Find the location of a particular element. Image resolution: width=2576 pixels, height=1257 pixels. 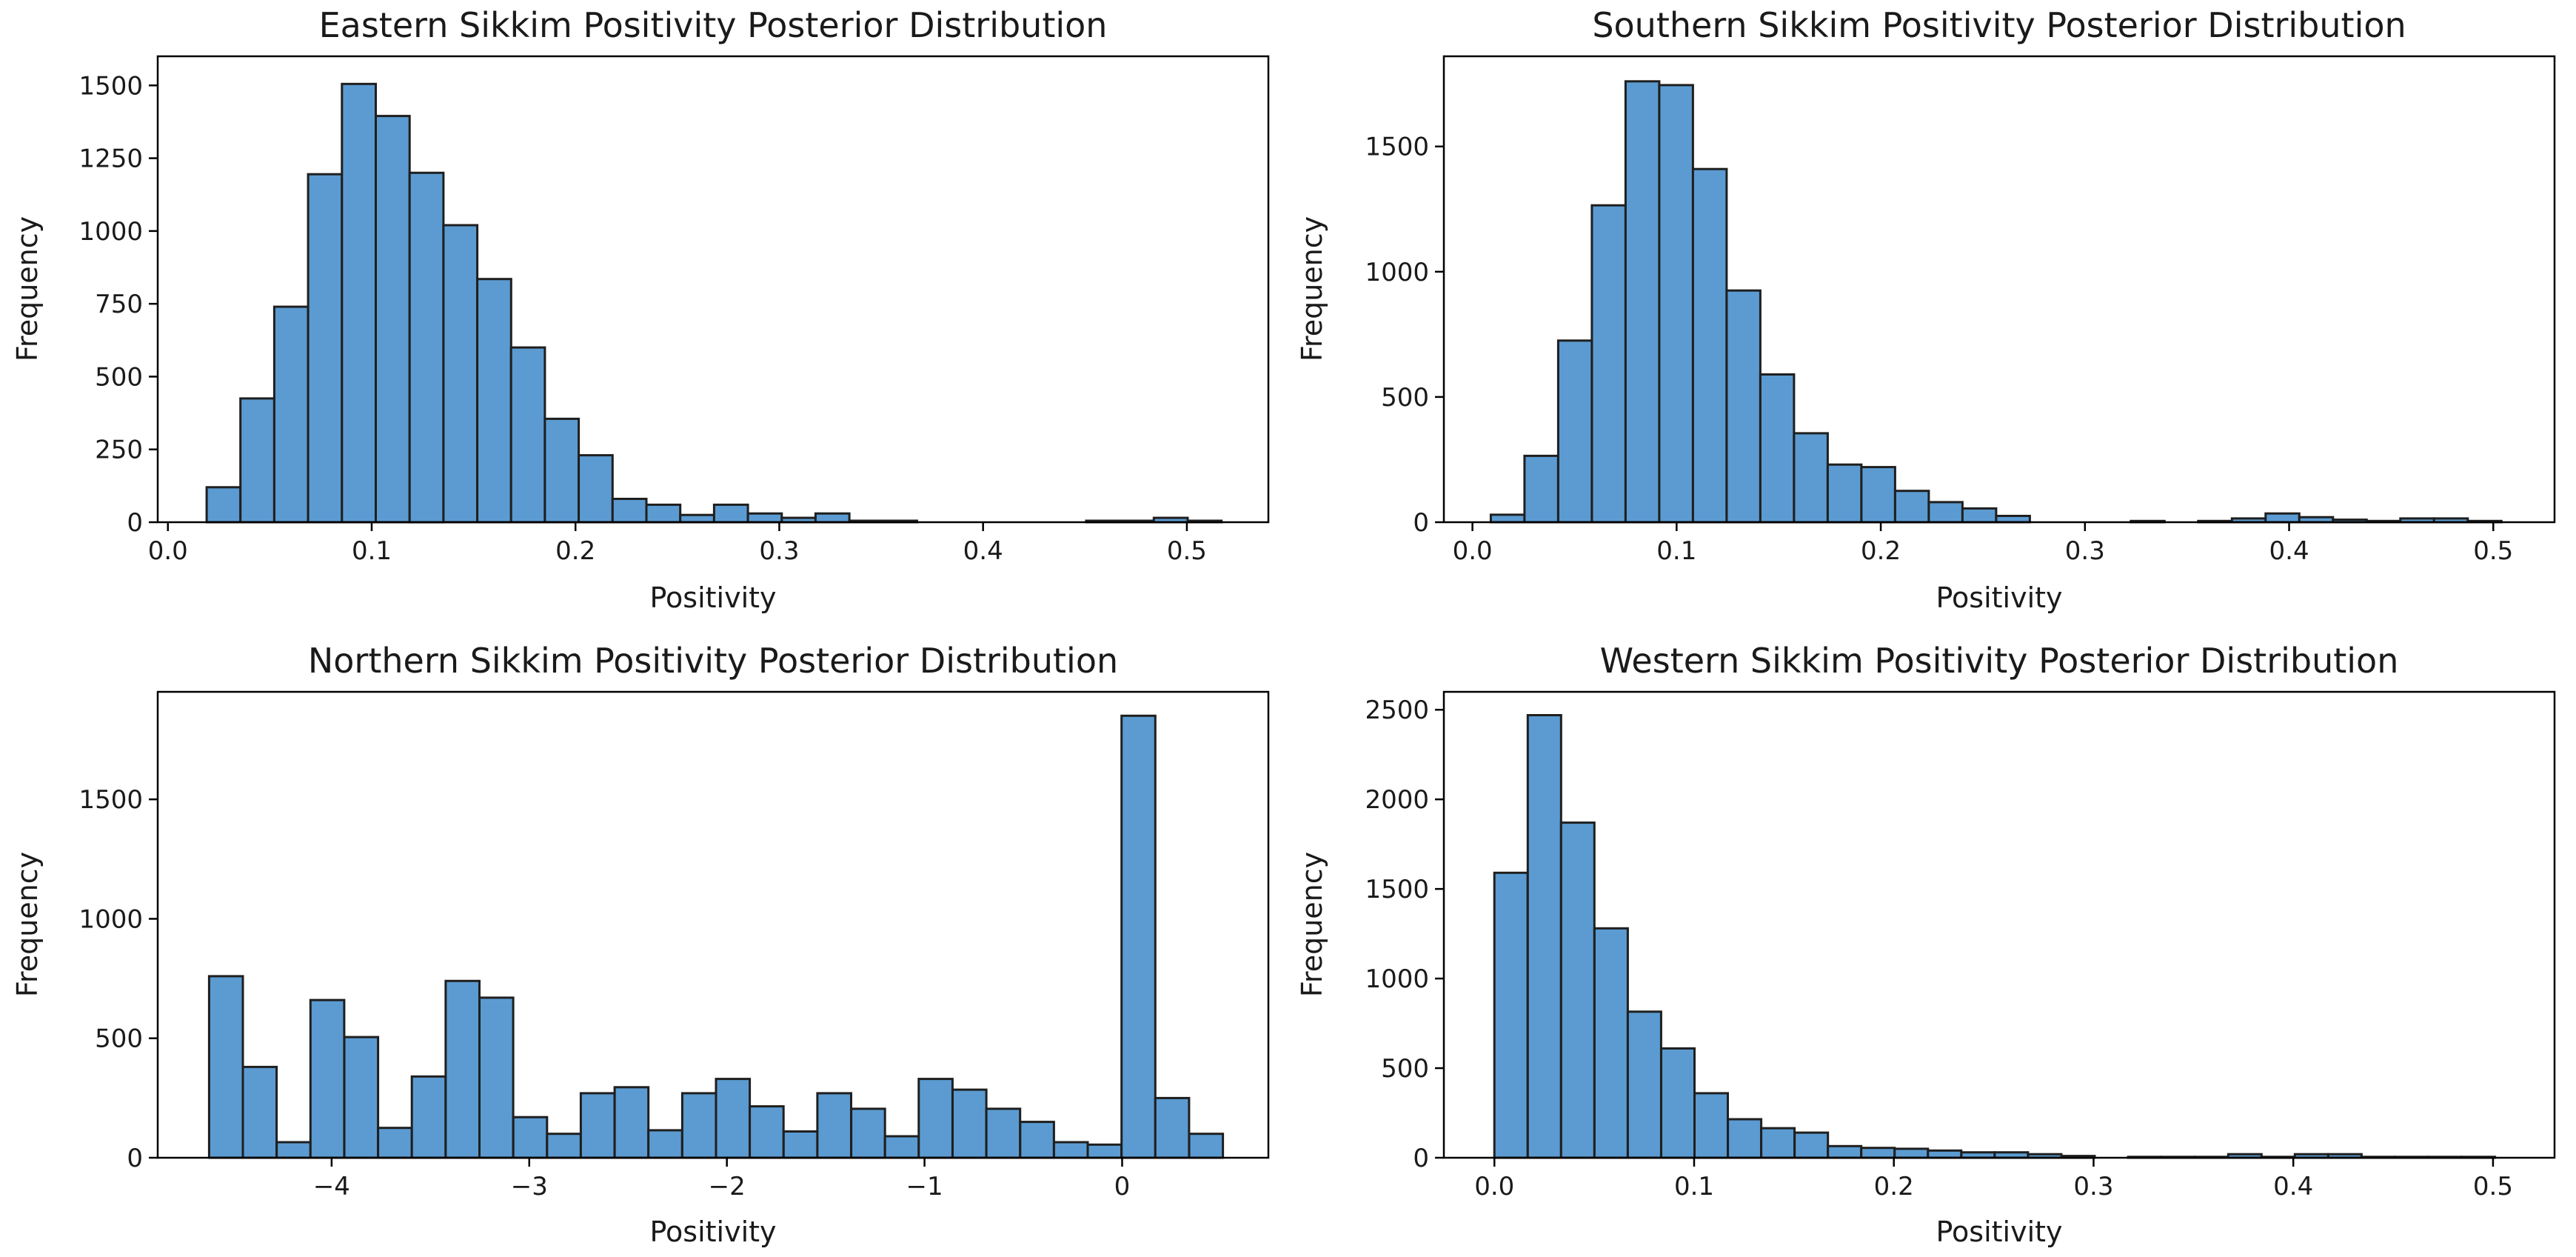

y-ticks-group: 0 250 500 750 1000 1250 1500 is located at coordinates (118, 304).